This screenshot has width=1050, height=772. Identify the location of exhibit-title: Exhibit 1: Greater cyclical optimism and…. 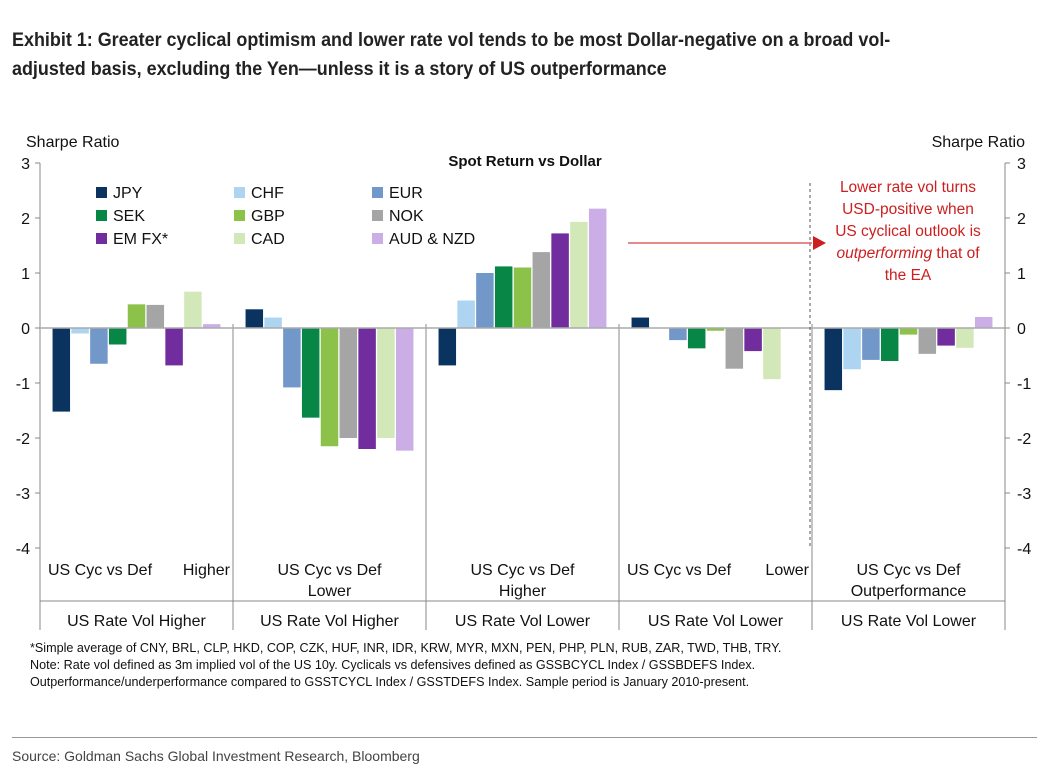
(451, 54).